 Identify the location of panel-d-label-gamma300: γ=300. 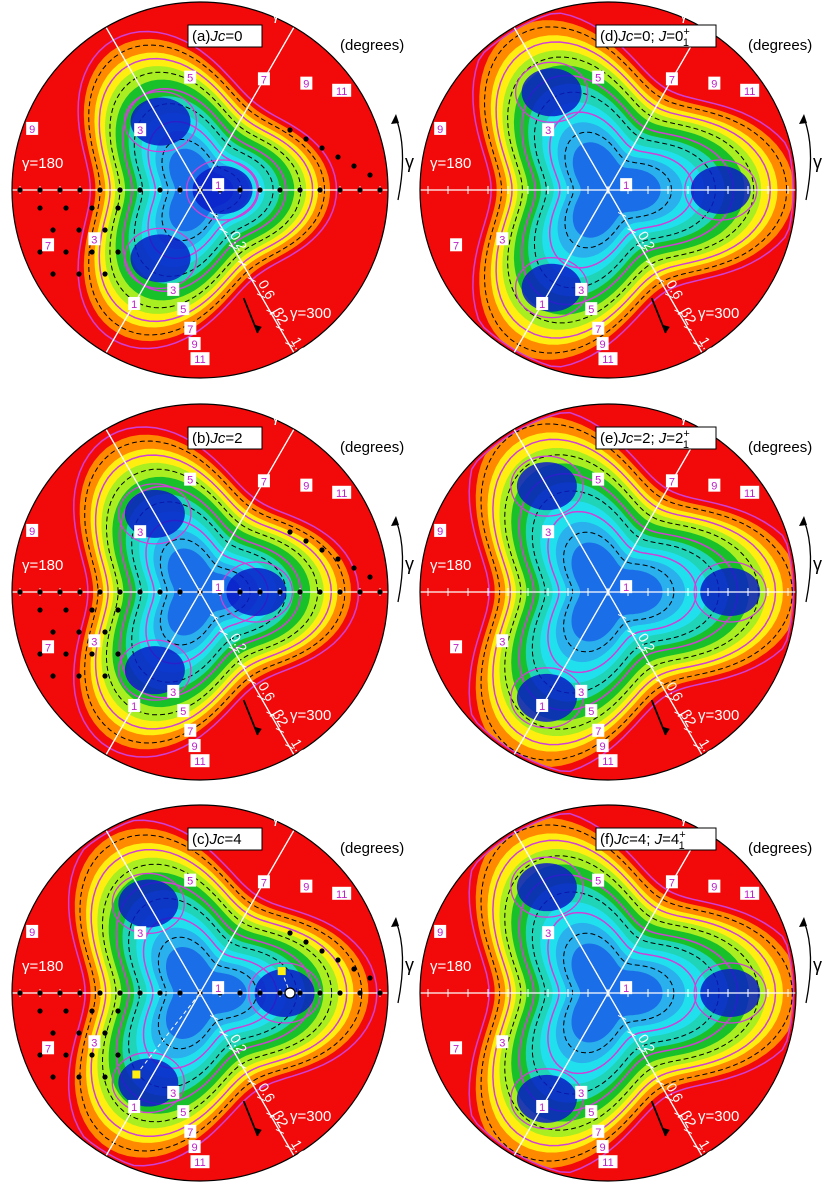
(718, 313).